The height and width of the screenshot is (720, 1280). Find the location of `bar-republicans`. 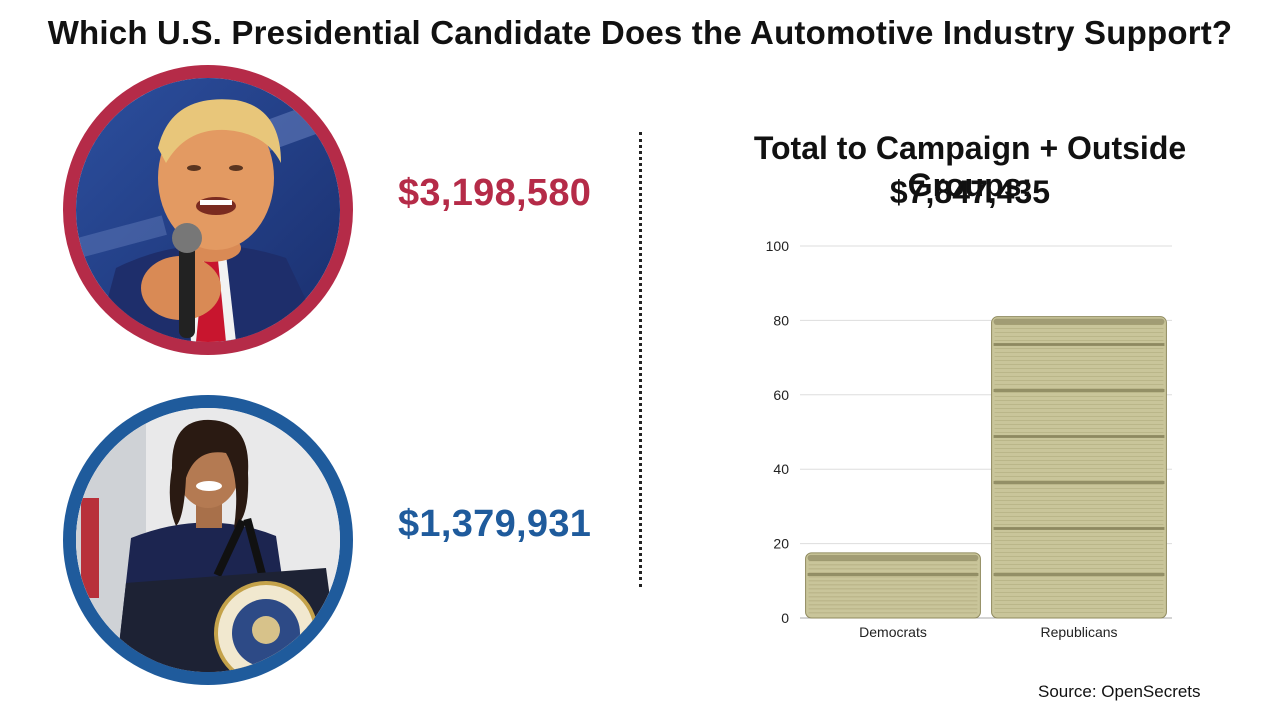

bar-republicans is located at coordinates (1079, 467).